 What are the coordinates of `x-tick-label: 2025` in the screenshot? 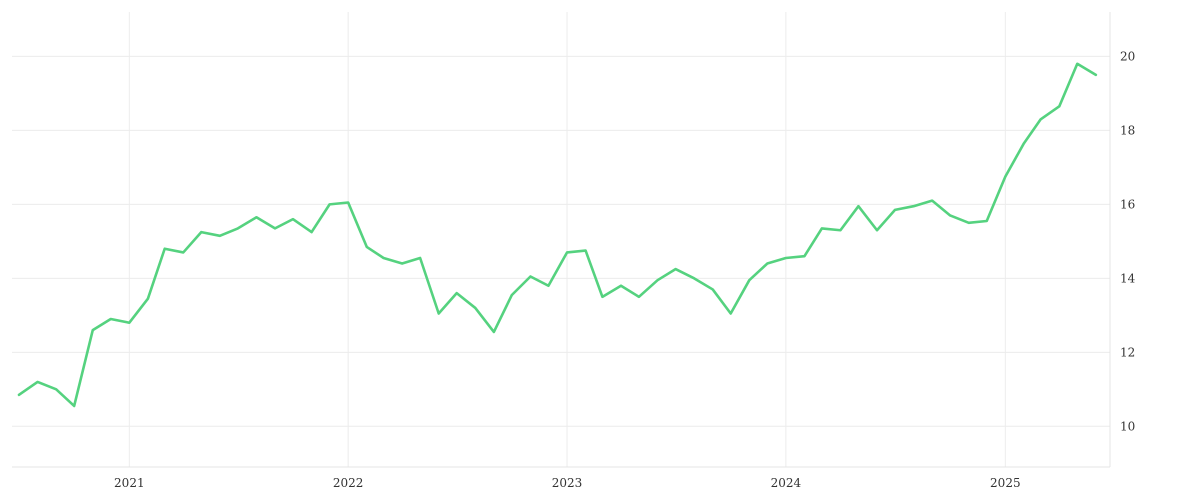 It's located at (1005, 483).